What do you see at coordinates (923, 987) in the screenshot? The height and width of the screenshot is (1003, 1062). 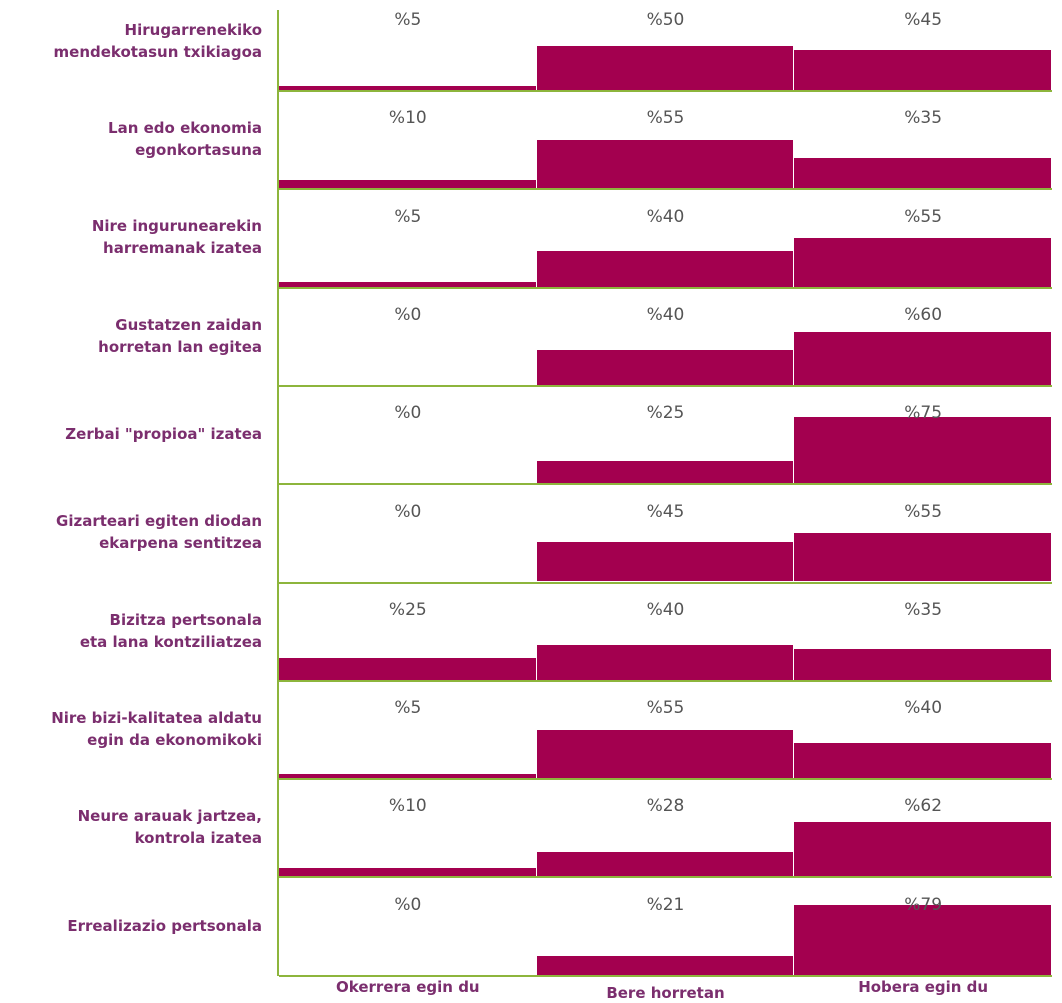 I see `column-header: Hobera egin du` at bounding box center [923, 987].